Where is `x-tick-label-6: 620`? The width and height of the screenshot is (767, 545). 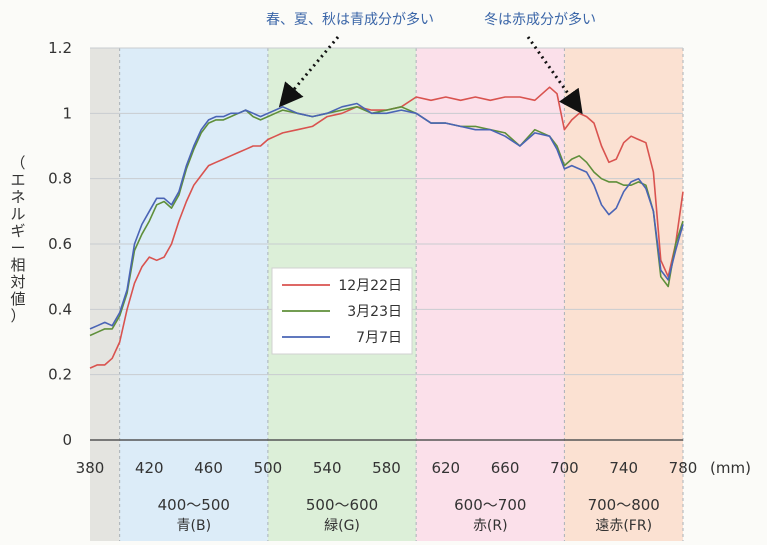
x-tick-label-6: 620 is located at coordinates (445, 468).